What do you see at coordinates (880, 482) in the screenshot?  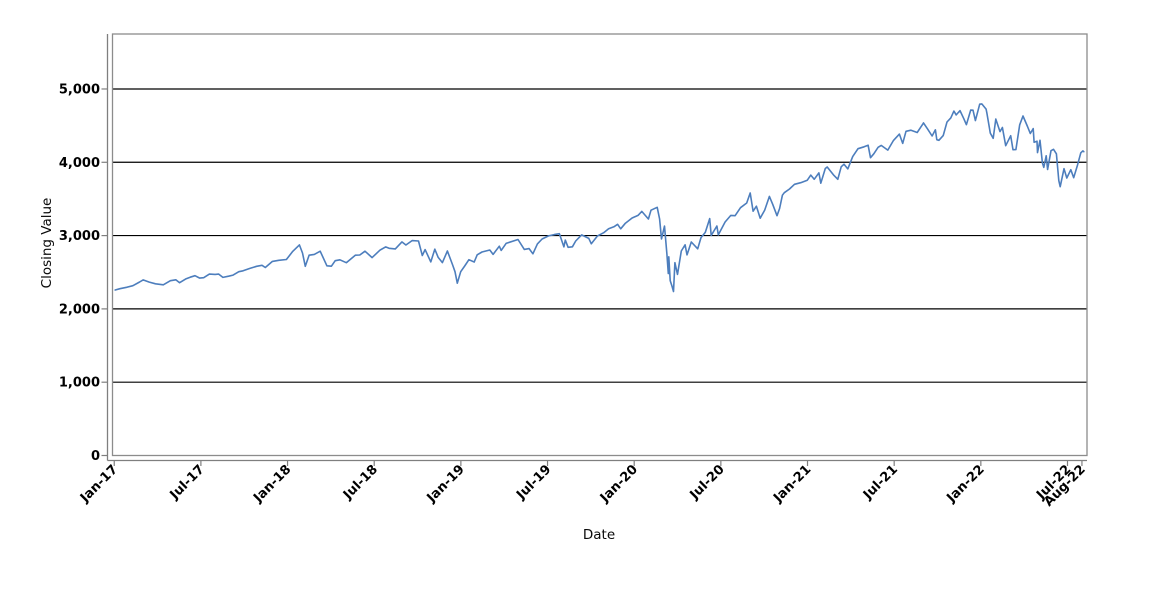 I see `x-tick-label: Jul-21` at bounding box center [880, 482].